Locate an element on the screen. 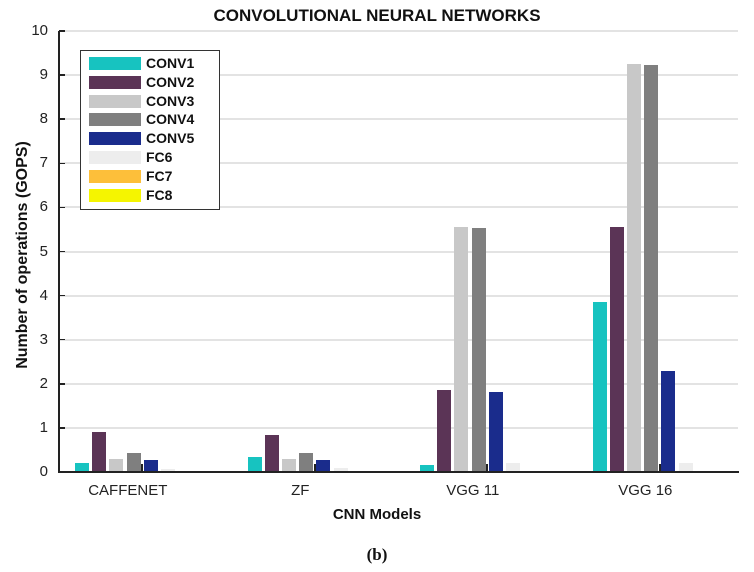 Image resolution: width=754 pixels, height=572 pixels. y-tick-label: 9 is located at coordinates (43, 75).